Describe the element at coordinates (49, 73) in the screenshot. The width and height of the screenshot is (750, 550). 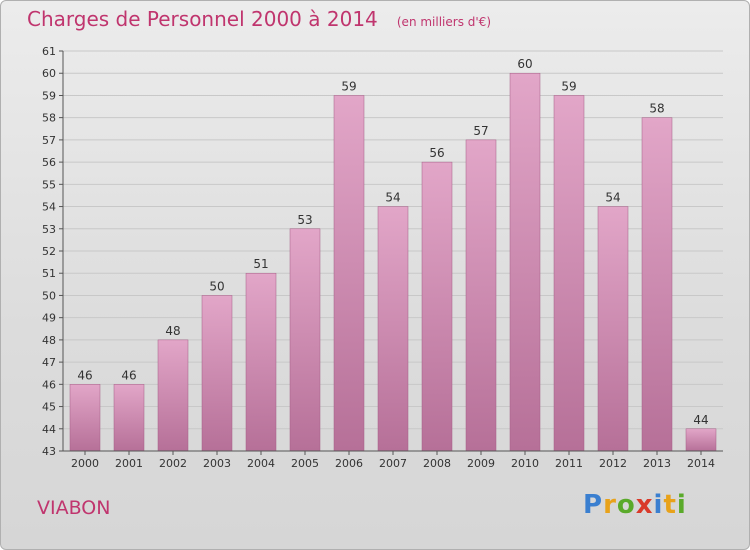
I see `y-tick-label: 60` at that location.